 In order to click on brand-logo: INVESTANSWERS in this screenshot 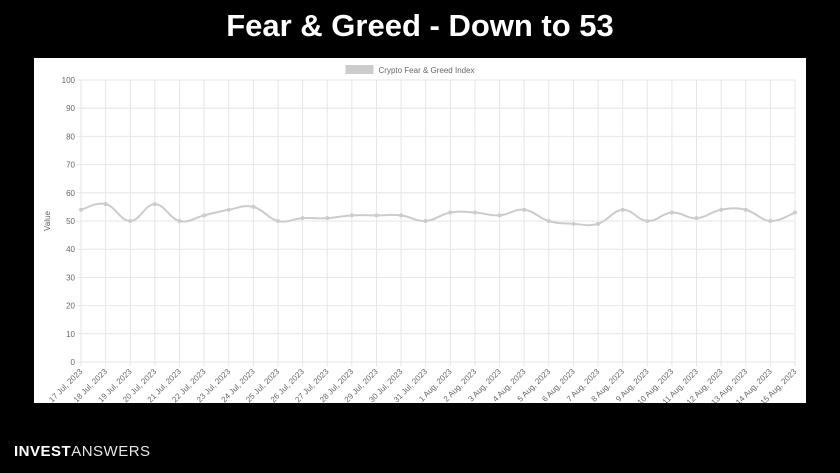, I will do `click(82, 451)`.